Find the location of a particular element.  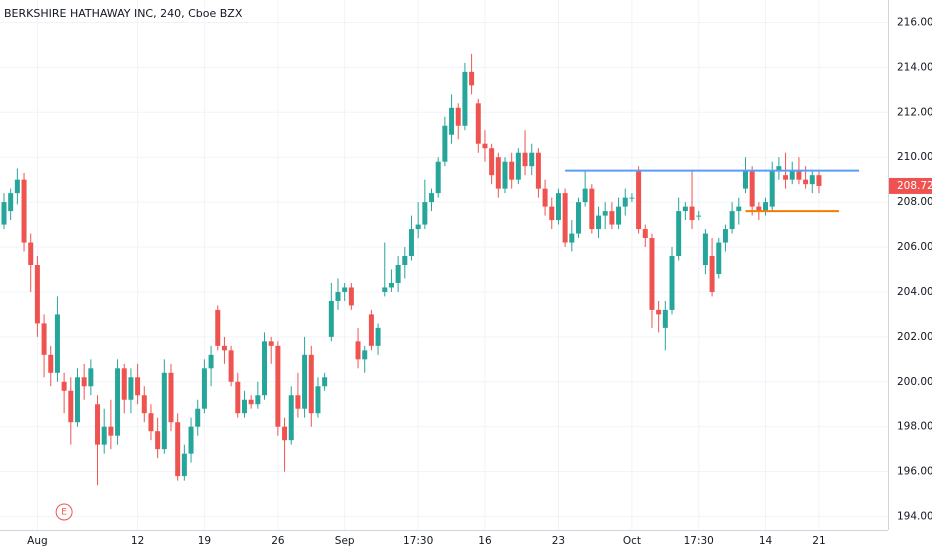

chart-title: BERKSHIRE HATHAWAY INC, 240, Cboe BZX is located at coordinates (123, 13).